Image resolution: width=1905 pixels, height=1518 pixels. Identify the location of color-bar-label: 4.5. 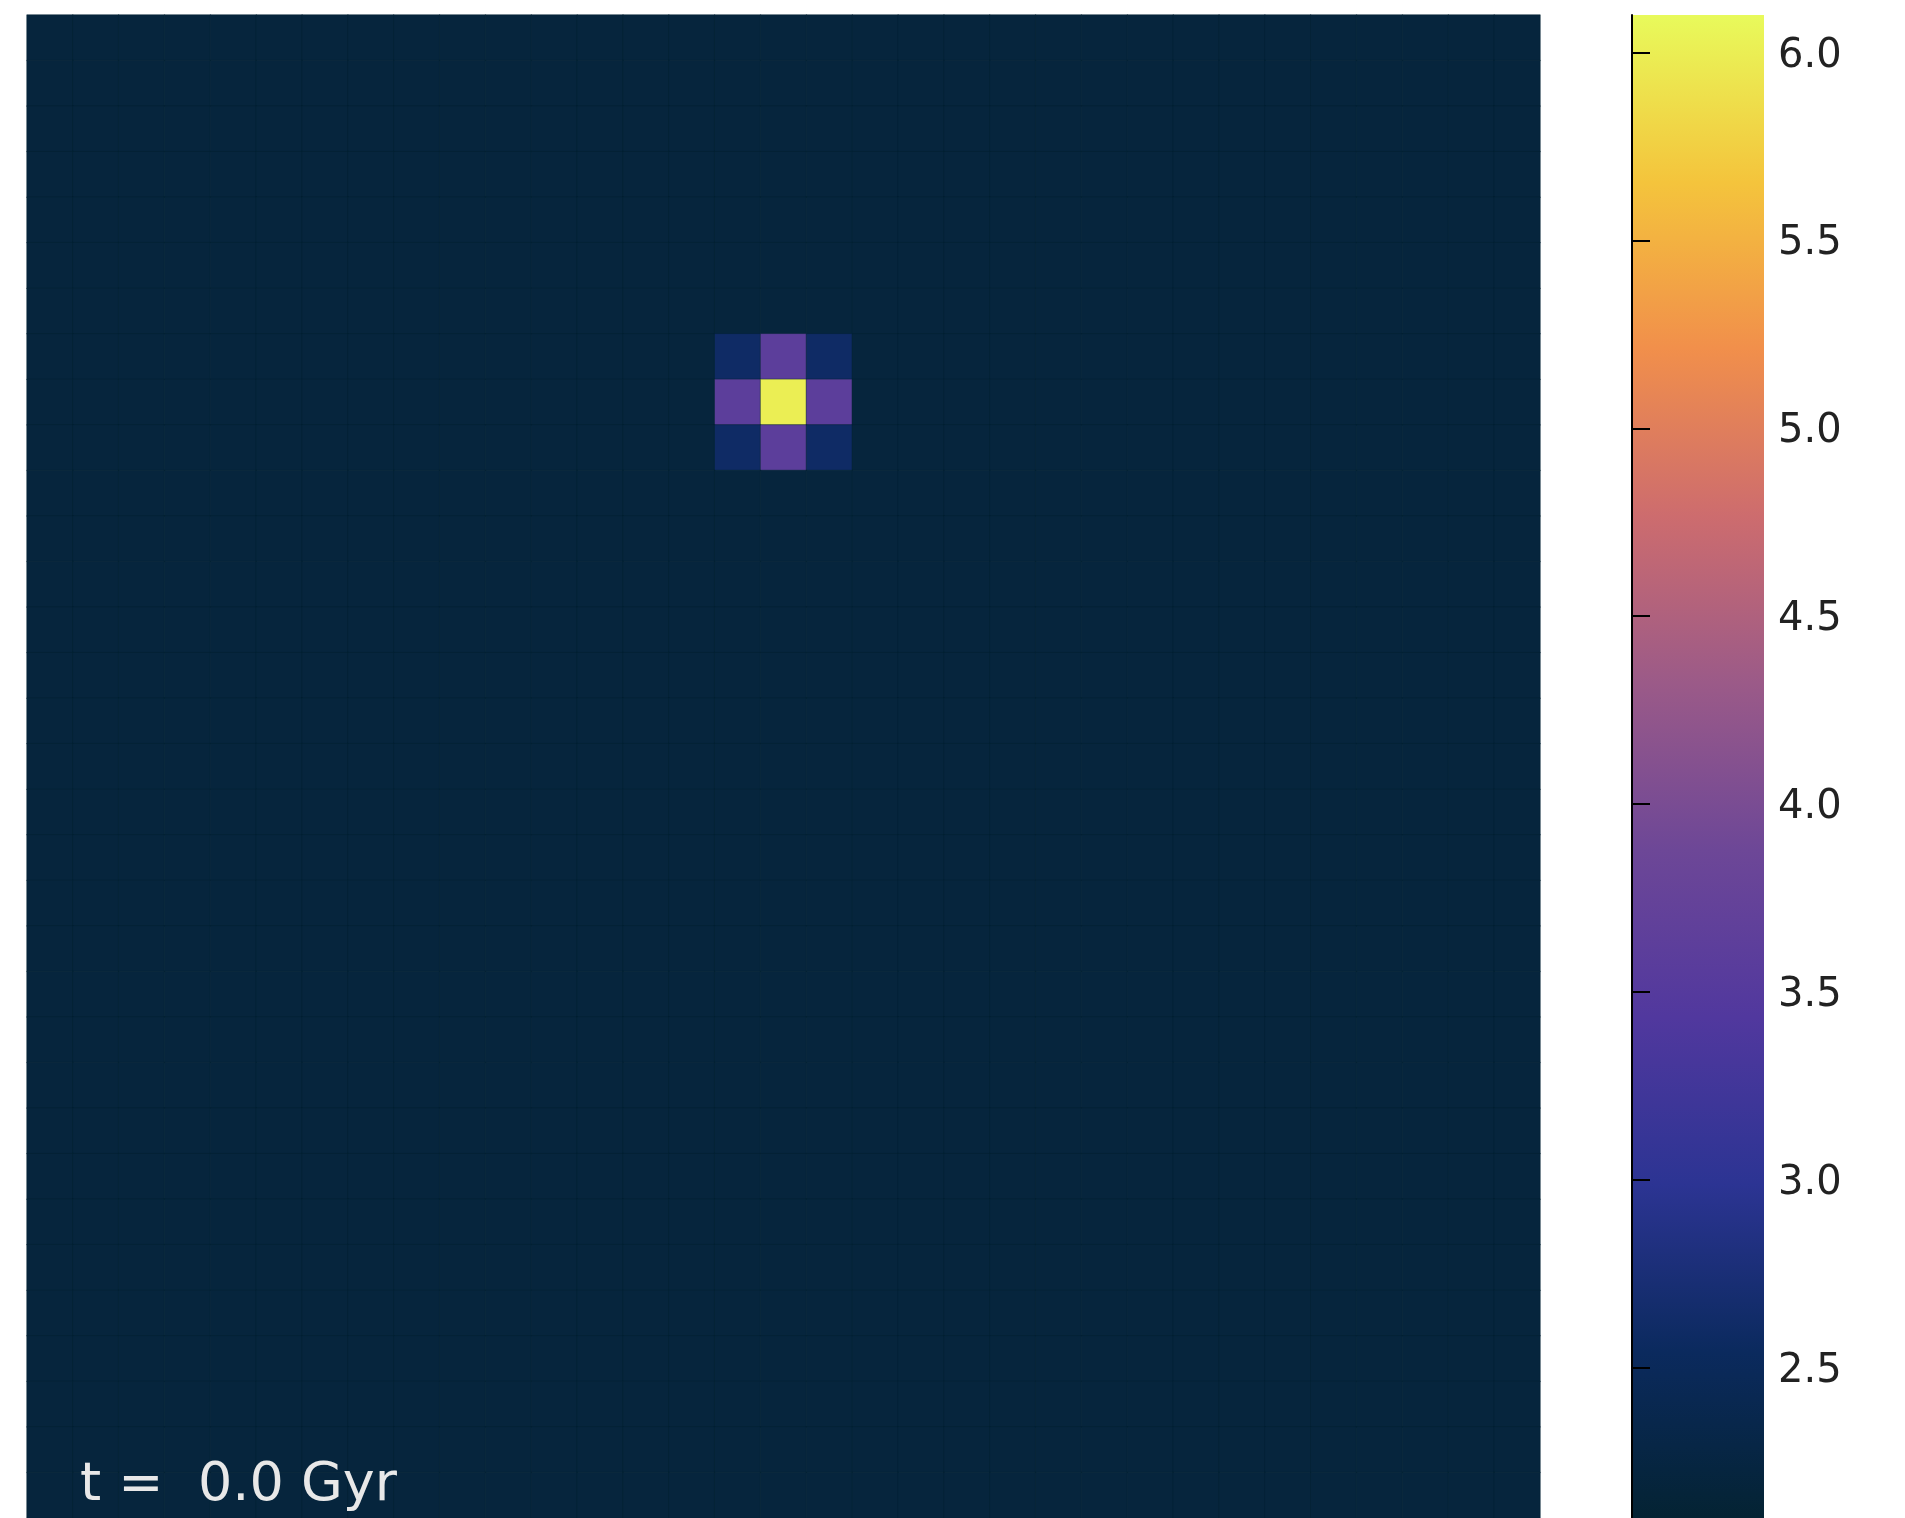
(1810, 616).